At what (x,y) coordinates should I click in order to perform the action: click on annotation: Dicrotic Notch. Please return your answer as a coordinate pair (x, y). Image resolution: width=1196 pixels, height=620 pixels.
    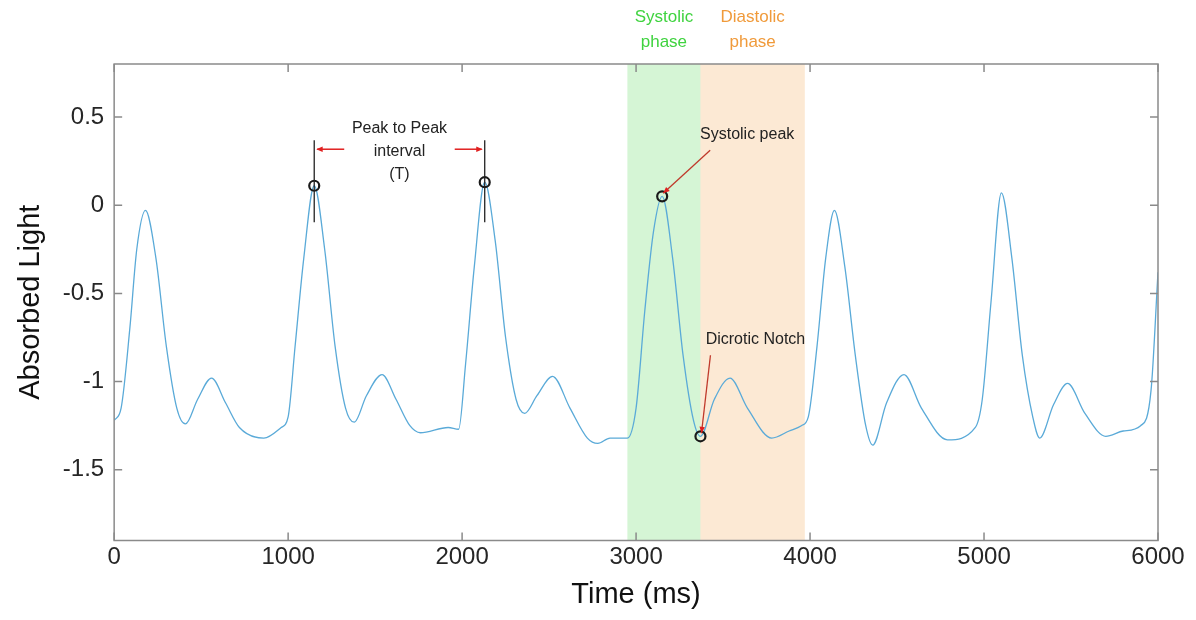
    Looking at the image, I should click on (755, 338).